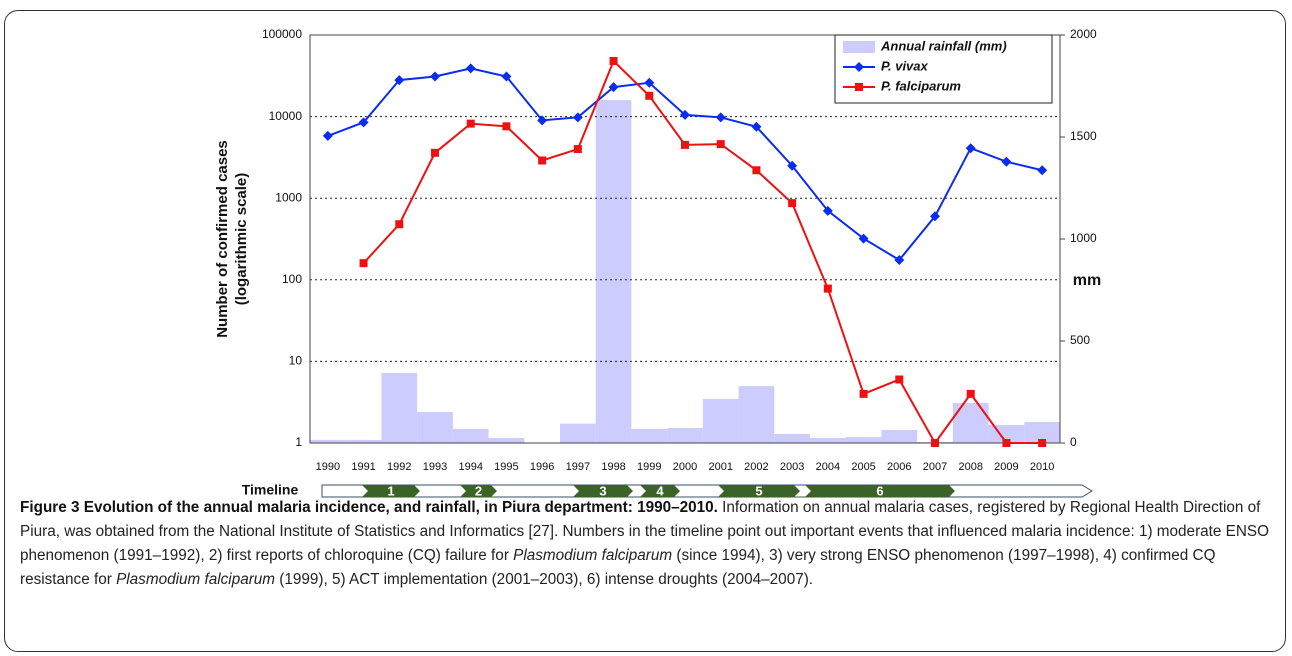  Describe the element at coordinates (970, 467) in the screenshot. I see `x-tick-label: 2008` at that location.